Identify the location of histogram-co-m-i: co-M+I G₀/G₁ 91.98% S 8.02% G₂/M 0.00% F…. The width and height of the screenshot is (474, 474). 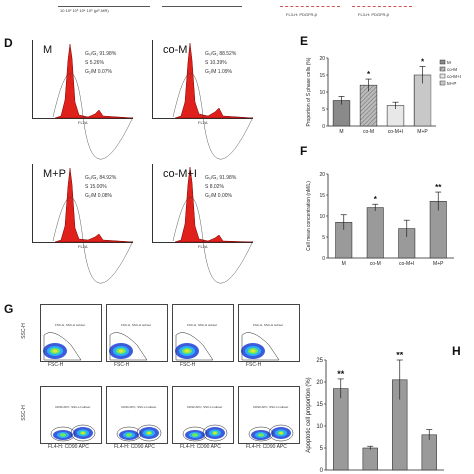
(203, 224).